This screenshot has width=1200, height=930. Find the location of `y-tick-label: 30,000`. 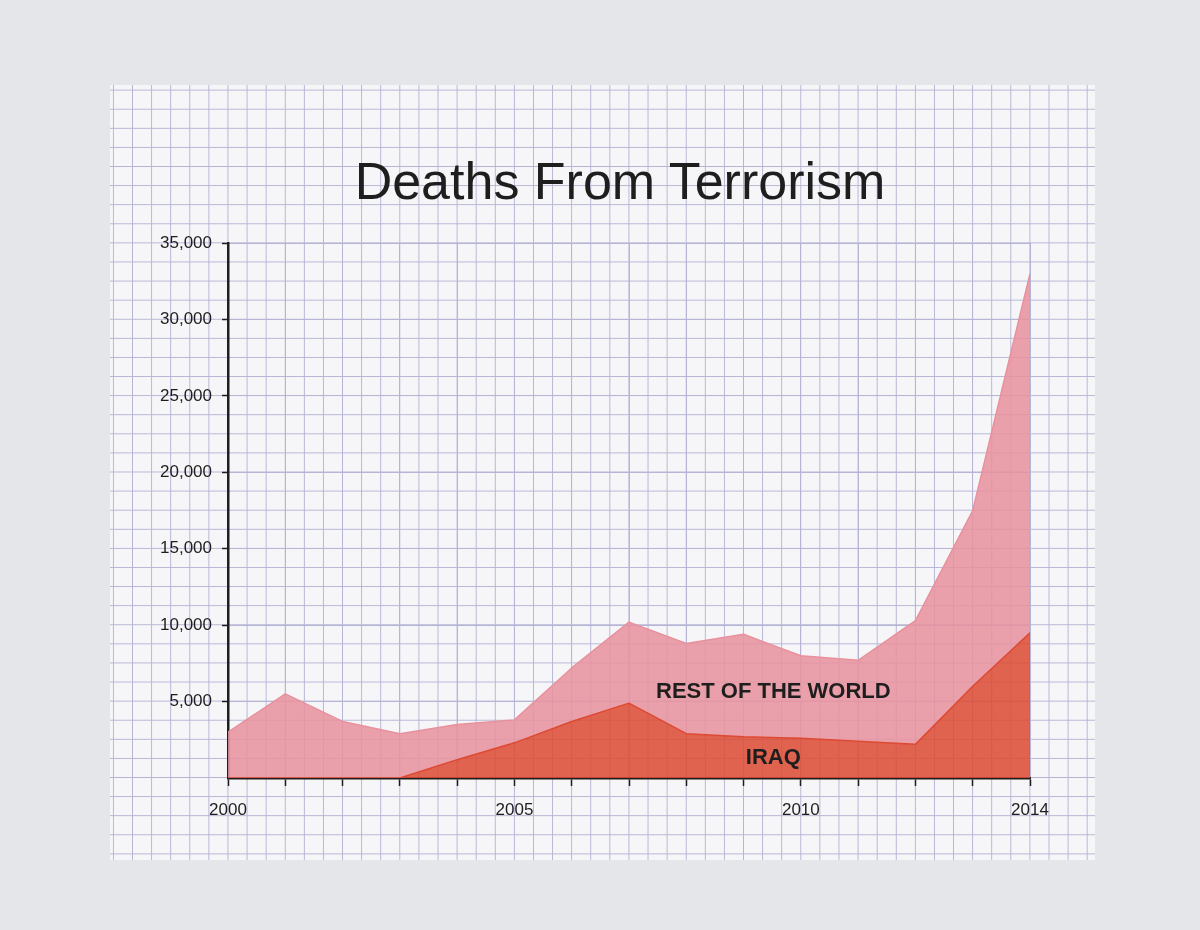

y-tick-label: 30,000 is located at coordinates (186, 319).